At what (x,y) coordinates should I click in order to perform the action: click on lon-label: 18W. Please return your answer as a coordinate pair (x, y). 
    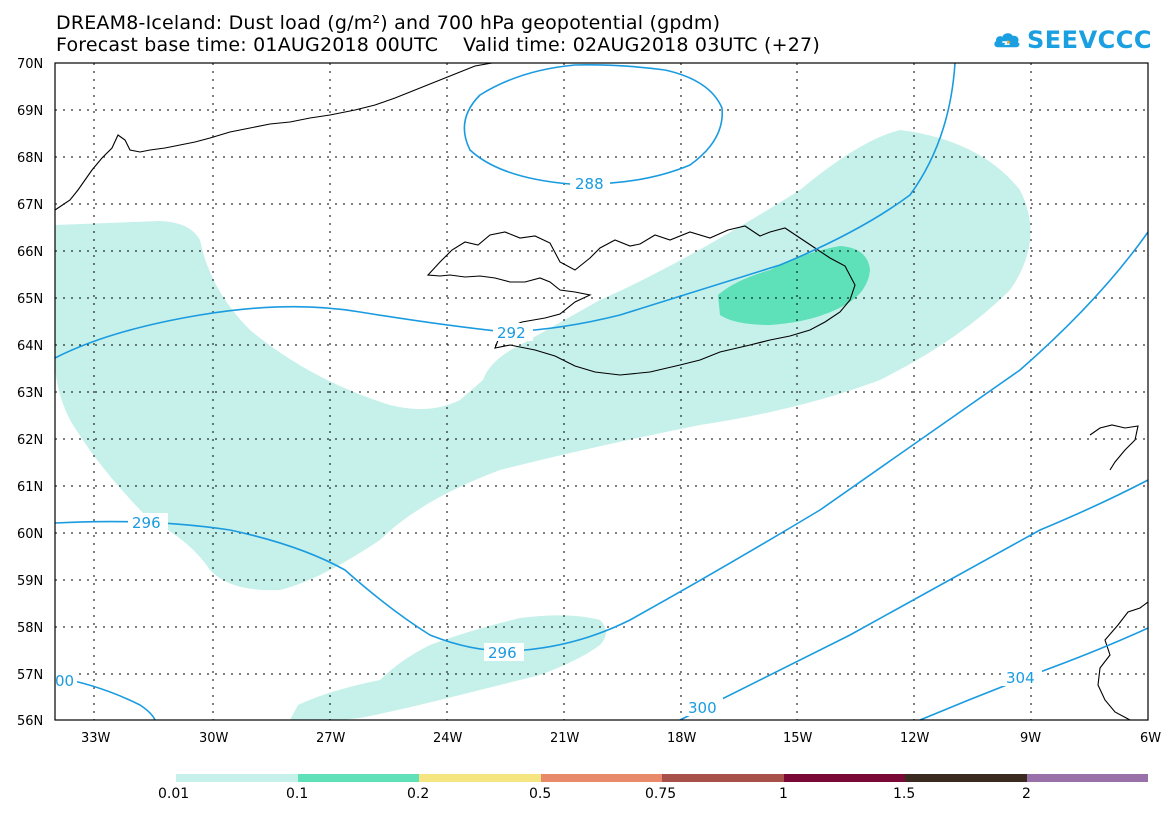
    Looking at the image, I should click on (682, 738).